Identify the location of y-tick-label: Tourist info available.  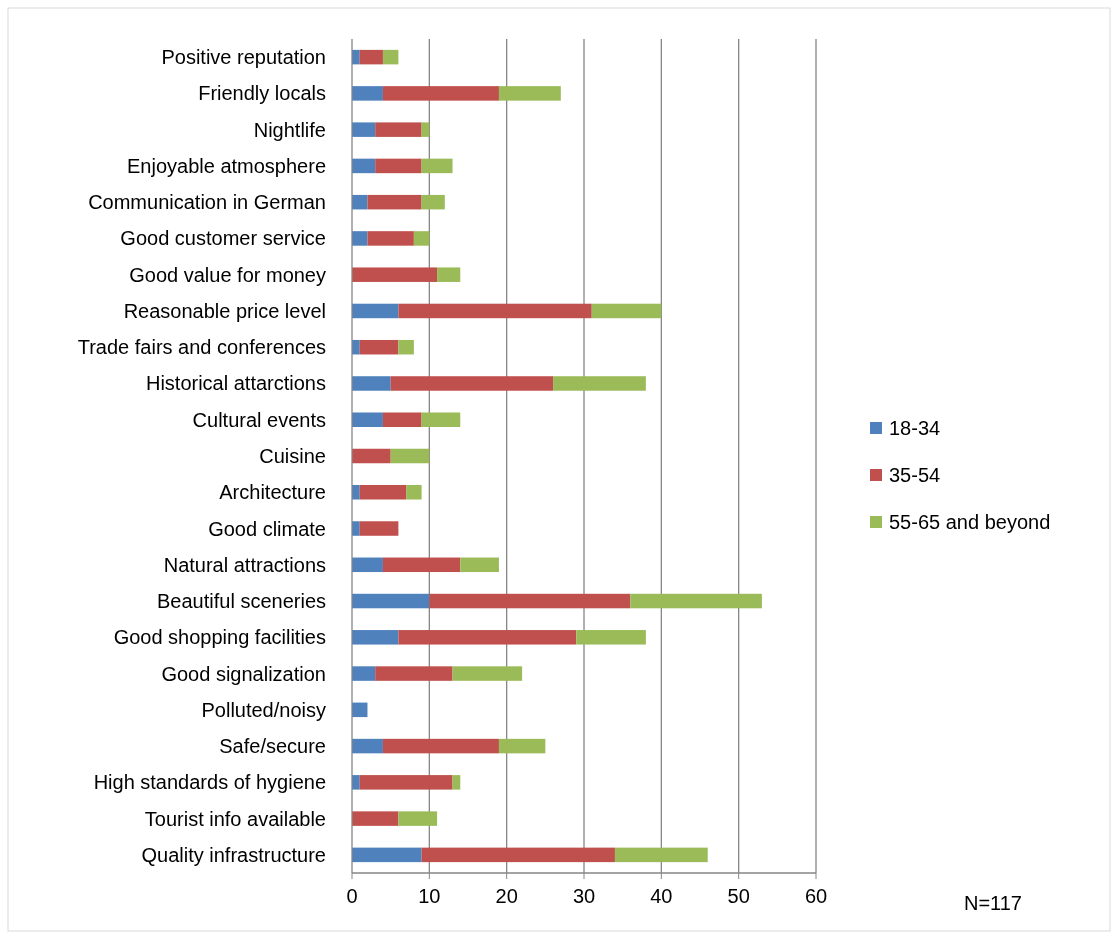
(235, 818).